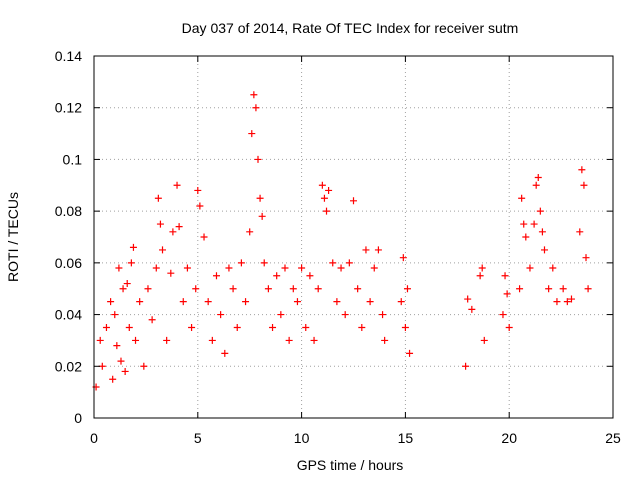 This screenshot has width=640, height=480. Describe the element at coordinates (73, 159) in the screenshot. I see `y-tick-label: 0.1` at that location.